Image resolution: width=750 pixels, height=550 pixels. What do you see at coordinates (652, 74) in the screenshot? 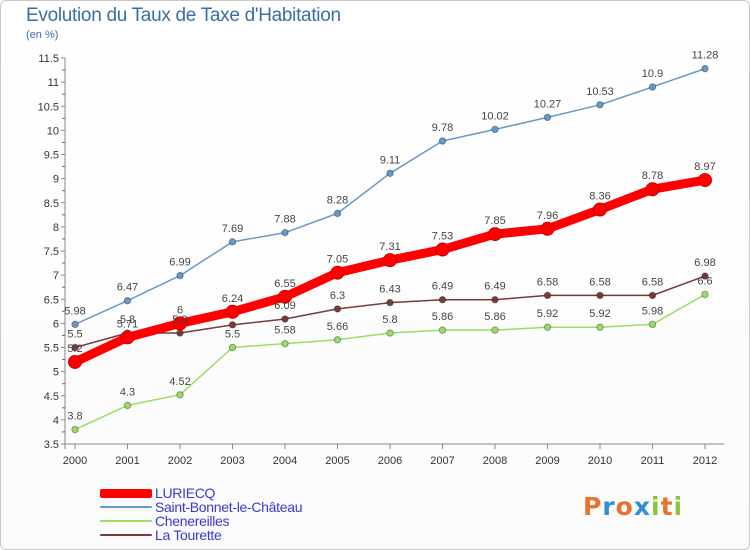
I see `data-label-saint-bonnet-le-cha-teau: 10.9` at bounding box center [652, 74].